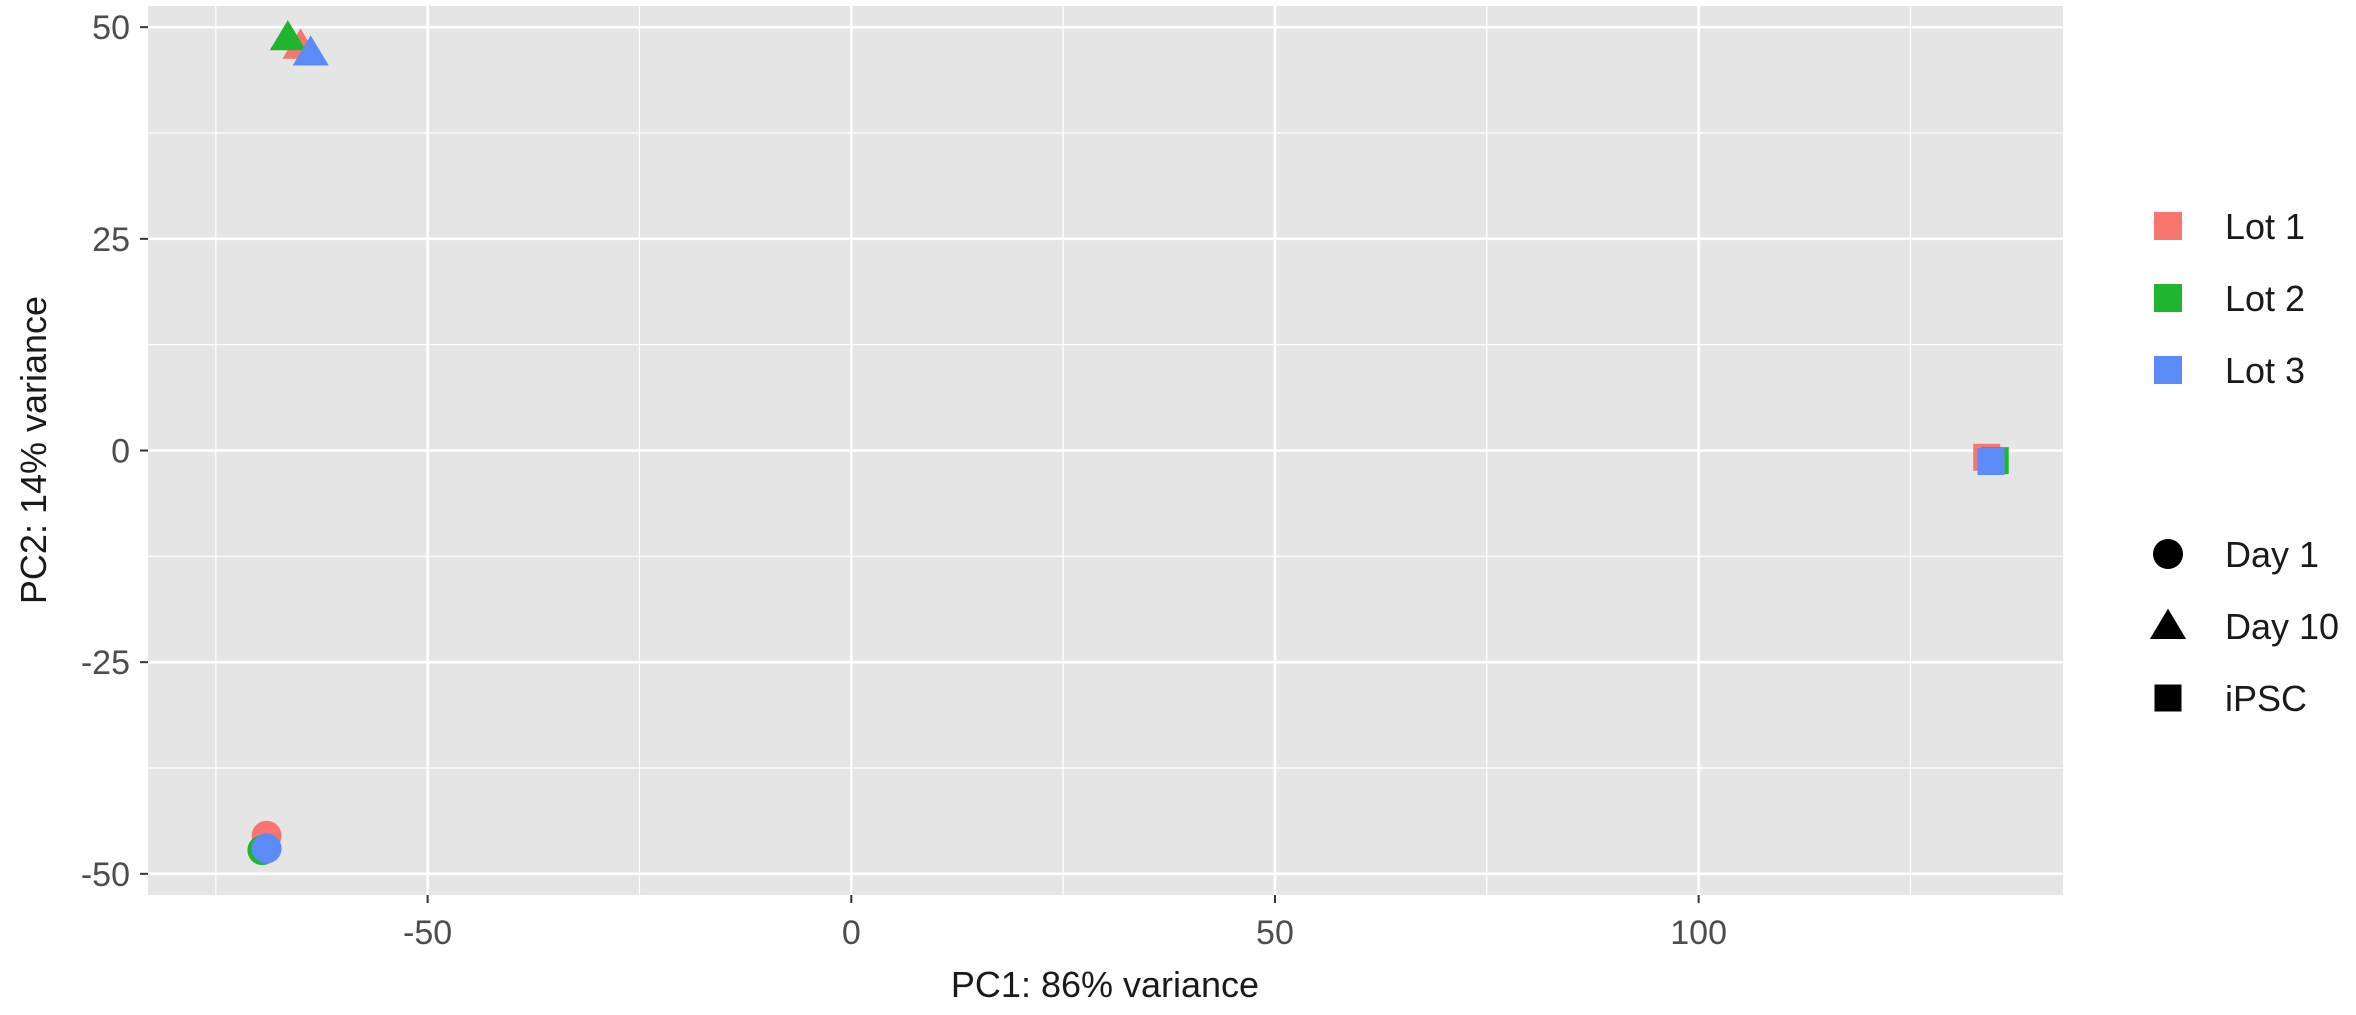 The image size is (2356, 1015). What do you see at coordinates (111, 28) in the screenshot?
I see `y-tick-label: 50` at bounding box center [111, 28].